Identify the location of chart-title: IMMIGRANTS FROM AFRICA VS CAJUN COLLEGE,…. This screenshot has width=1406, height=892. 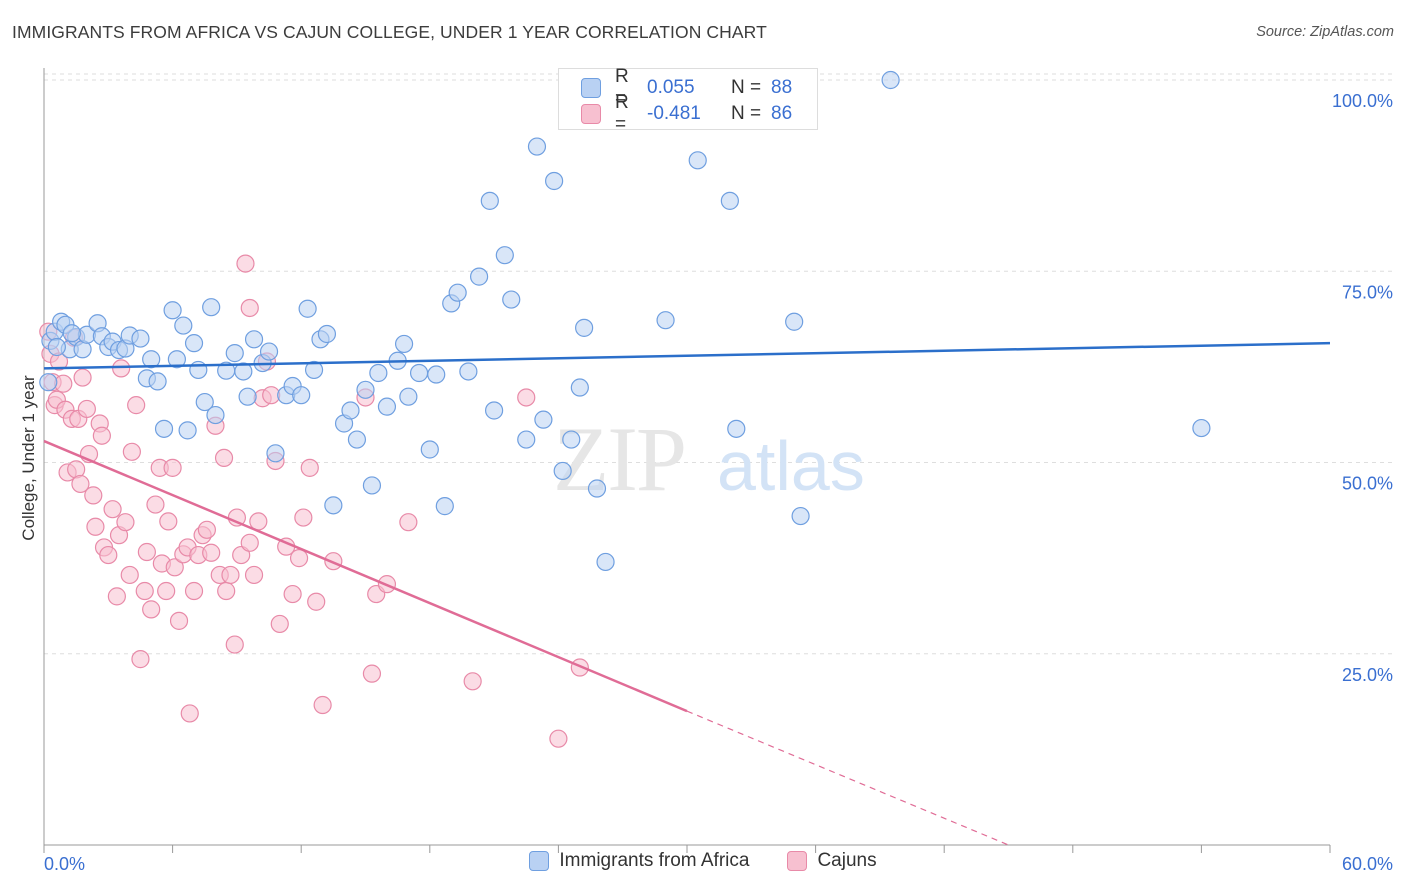
(389, 32).